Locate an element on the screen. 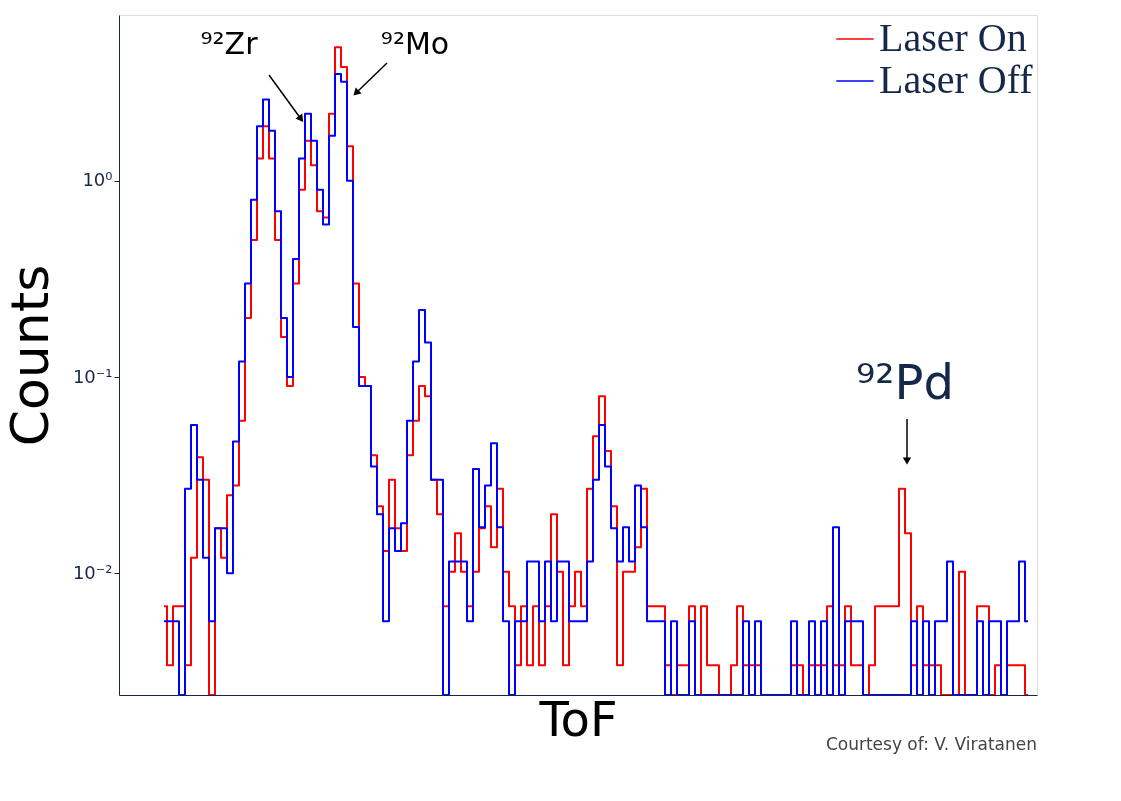 This screenshot has height=801, width=1121. y-tick-label: 10⁻² is located at coordinates (92, 572).